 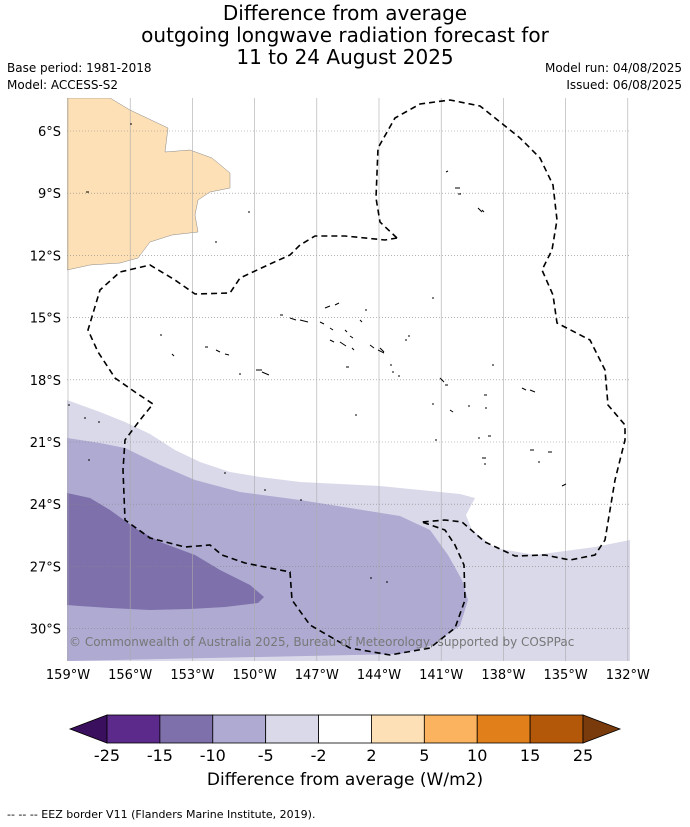 I want to click on lat-label: 24°S, so click(x=45, y=505).